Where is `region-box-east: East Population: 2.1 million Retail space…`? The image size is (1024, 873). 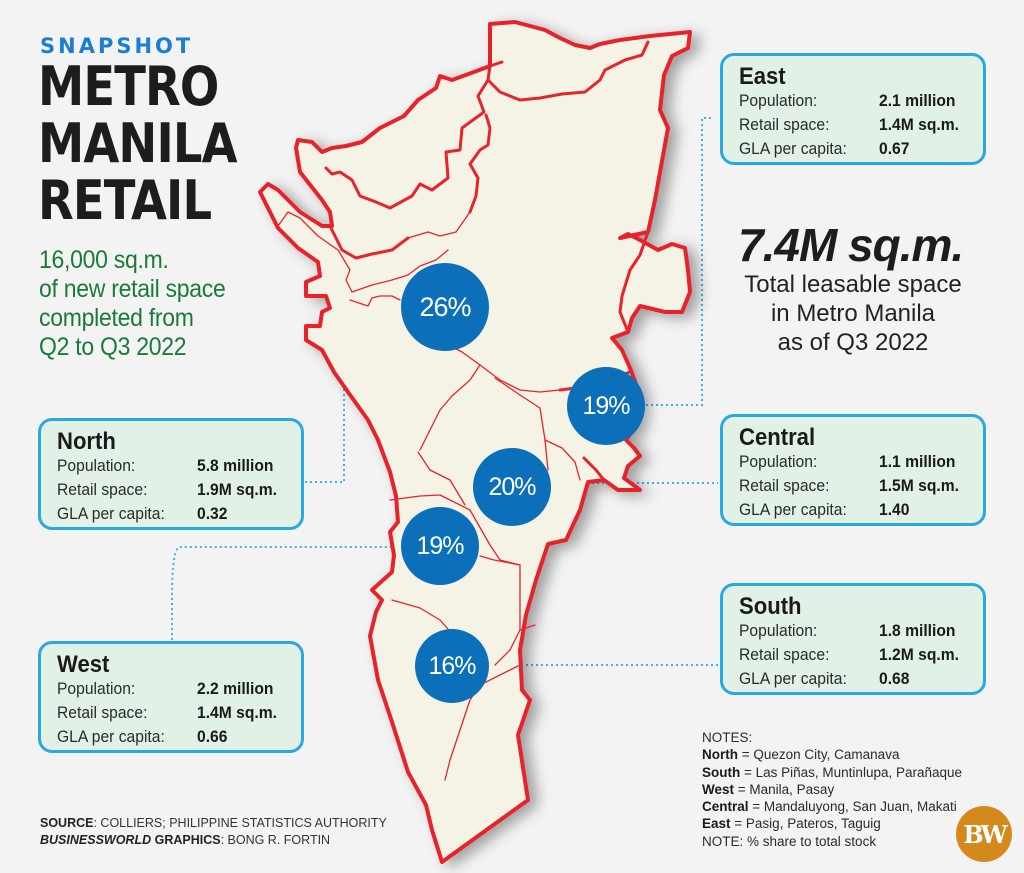 region-box-east: East Population: 2.1 million Retail space… is located at coordinates (853, 109).